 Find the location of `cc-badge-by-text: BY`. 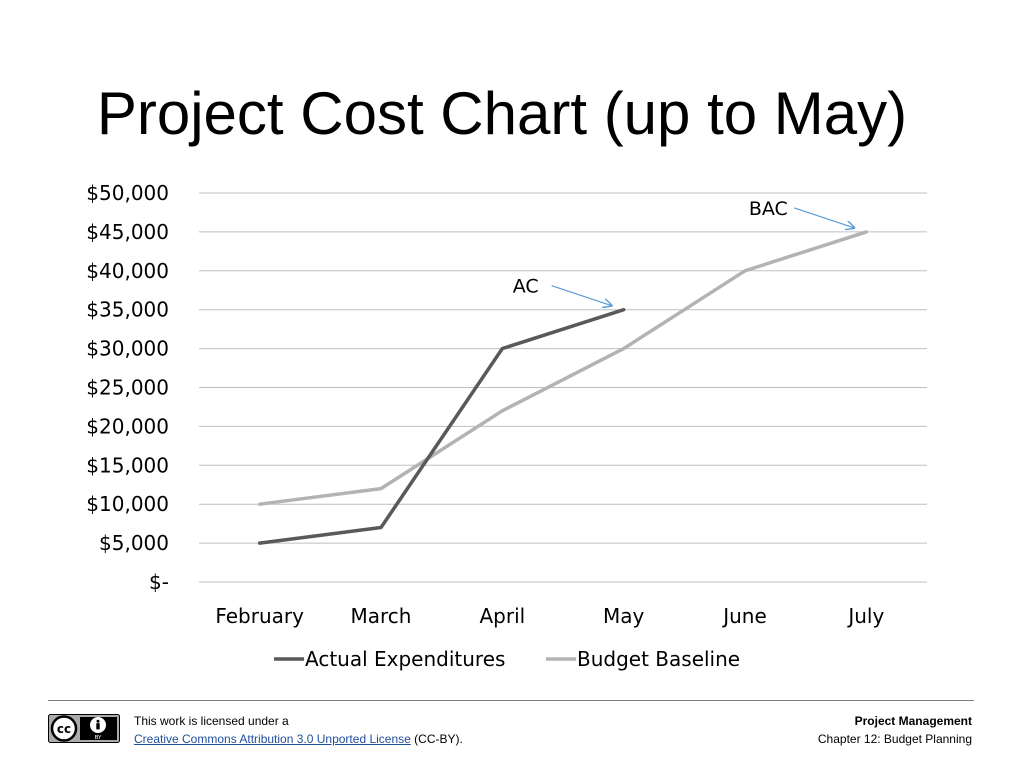

cc-badge-by-text: BY is located at coordinates (98, 738).